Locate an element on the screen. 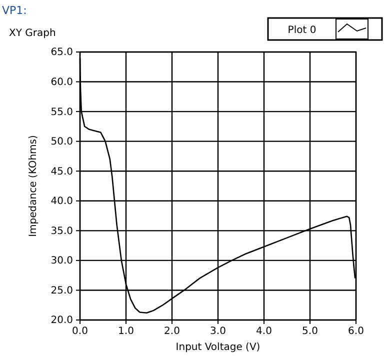 The height and width of the screenshot is (358, 389). x-tick-label: 2.0 is located at coordinates (172, 332).